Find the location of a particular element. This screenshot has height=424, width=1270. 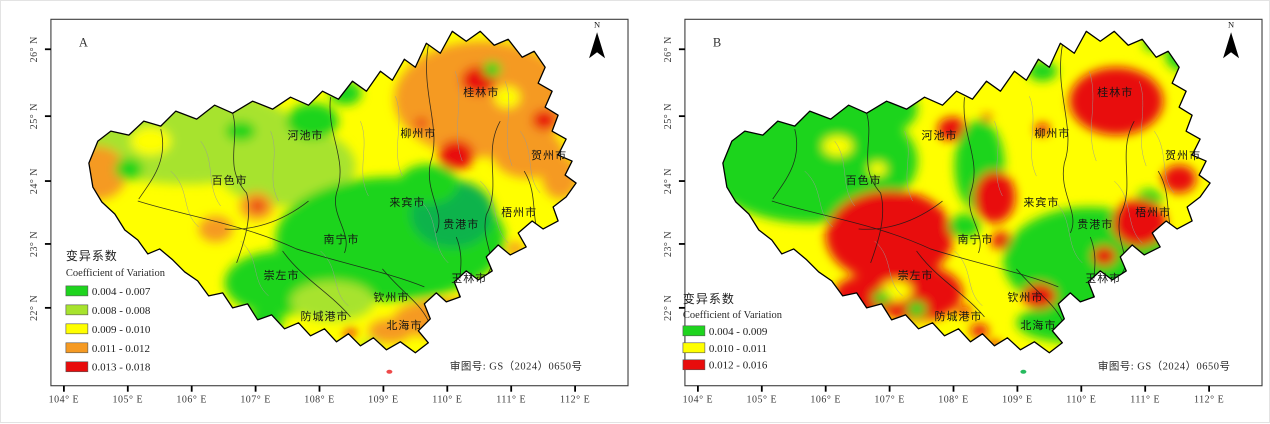

x-tick-label: 111° E is located at coordinates (1145, 400).